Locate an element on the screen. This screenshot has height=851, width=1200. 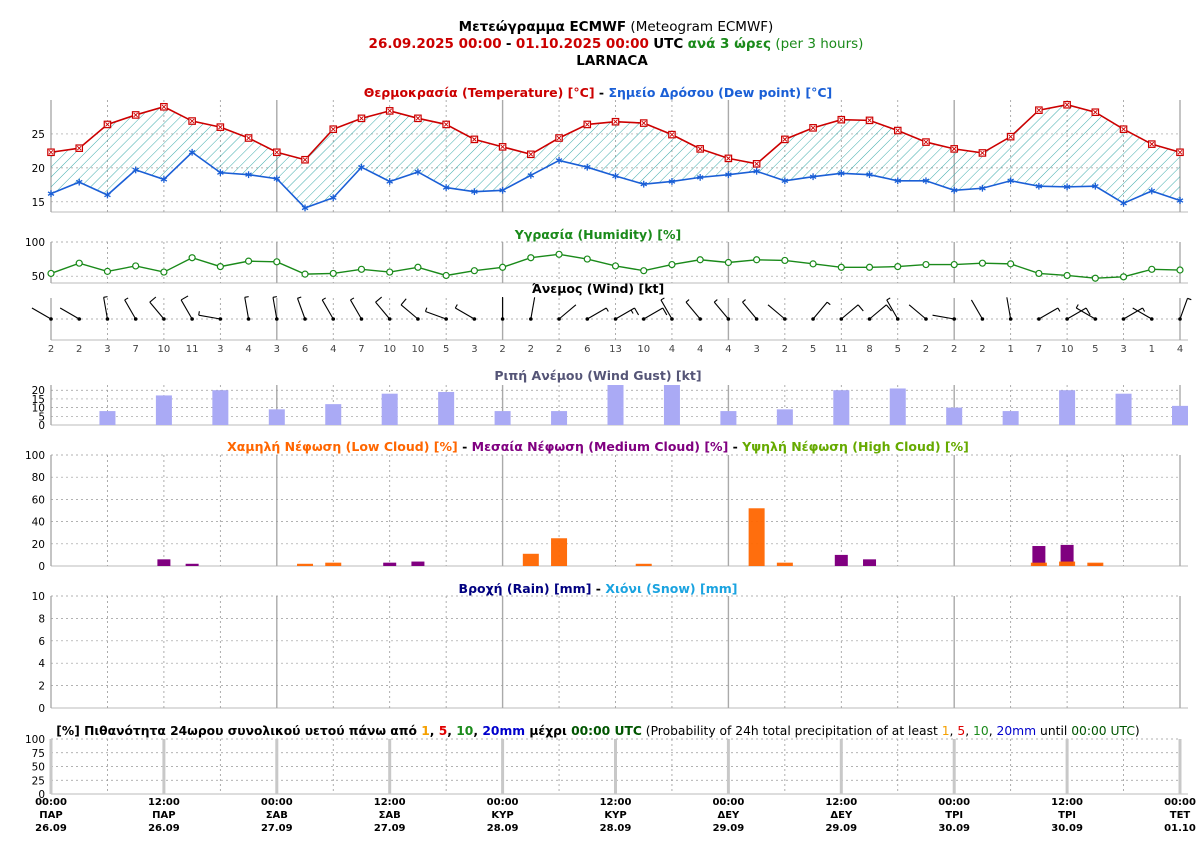
wind-speed-label: 1 is located at coordinates (1010, 349).